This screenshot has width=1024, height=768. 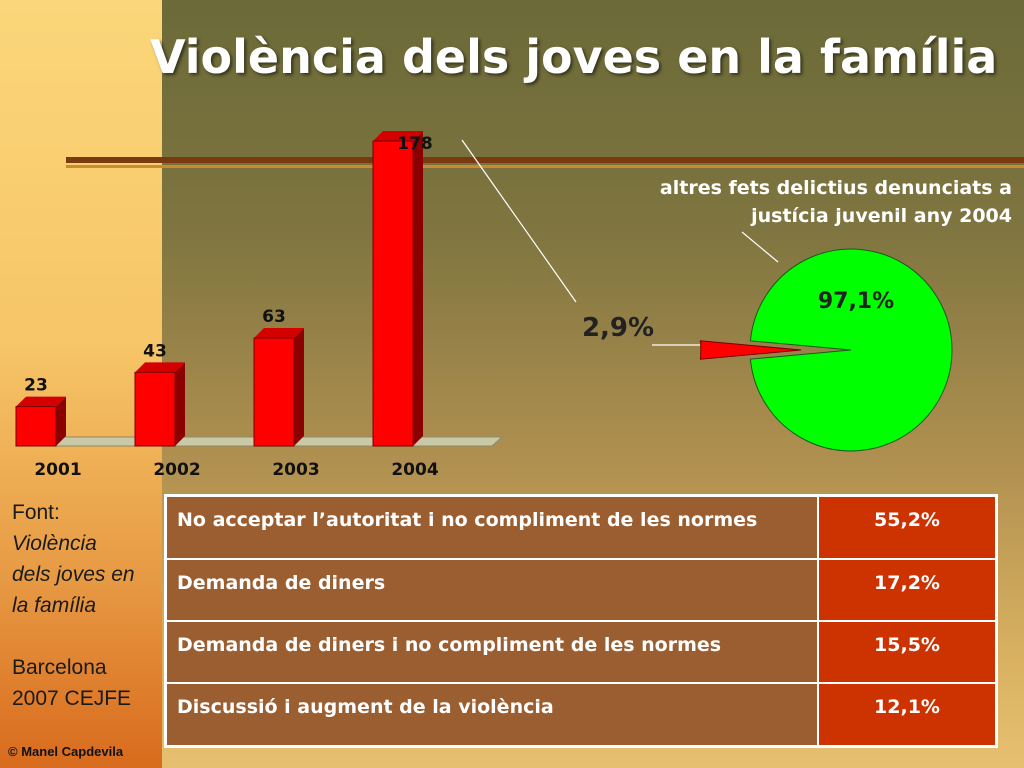 What do you see at coordinates (59, 667) in the screenshot?
I see `source-place-line-1: Barcelona` at bounding box center [59, 667].